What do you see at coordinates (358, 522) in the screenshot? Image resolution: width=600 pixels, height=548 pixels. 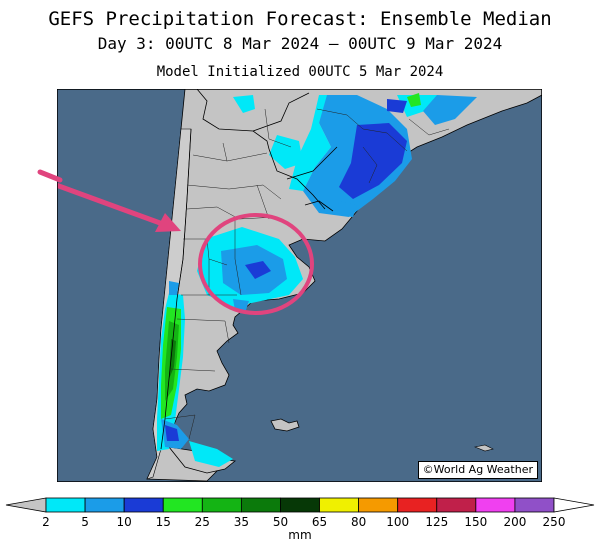 I see `legend-tick-label: 80` at bounding box center [358, 522].